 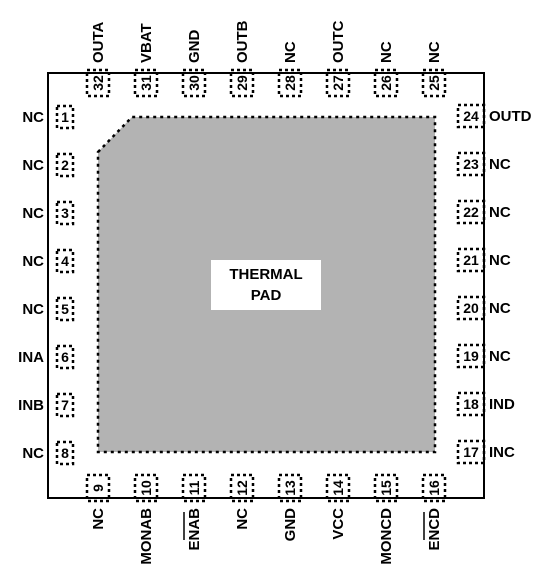 I want to click on pin-number-9: 9, so click(x=98, y=488).